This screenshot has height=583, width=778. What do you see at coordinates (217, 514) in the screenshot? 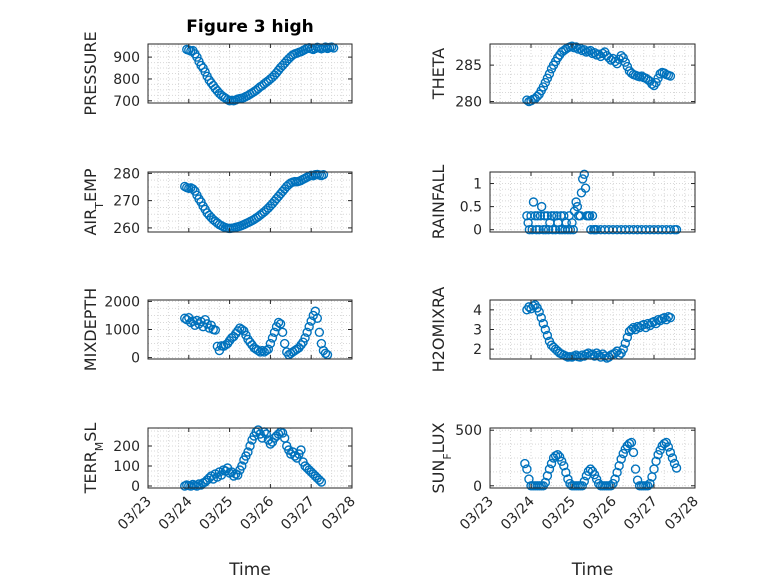
I see `x-tick-label: 03/25` at bounding box center [217, 514].